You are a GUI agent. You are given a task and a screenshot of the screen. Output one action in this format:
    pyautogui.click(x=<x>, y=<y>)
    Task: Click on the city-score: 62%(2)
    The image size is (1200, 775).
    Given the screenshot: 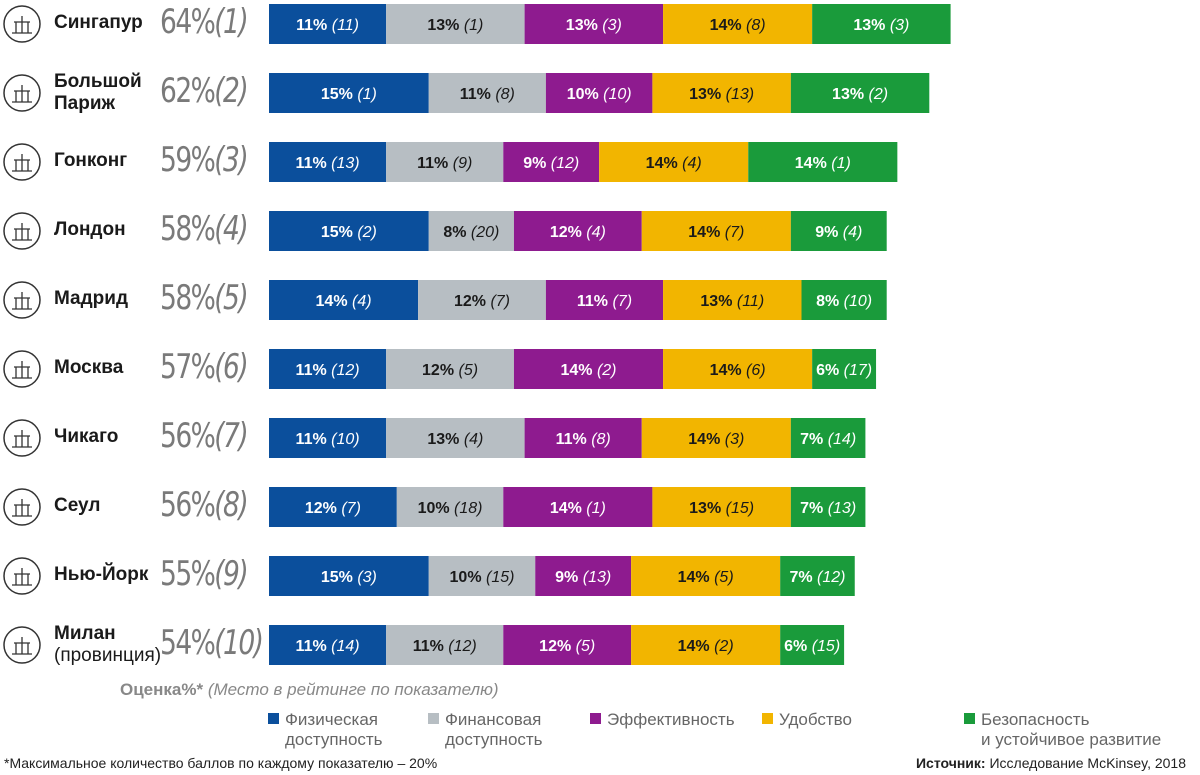 What is the action you would take?
    pyautogui.click(x=204, y=91)
    